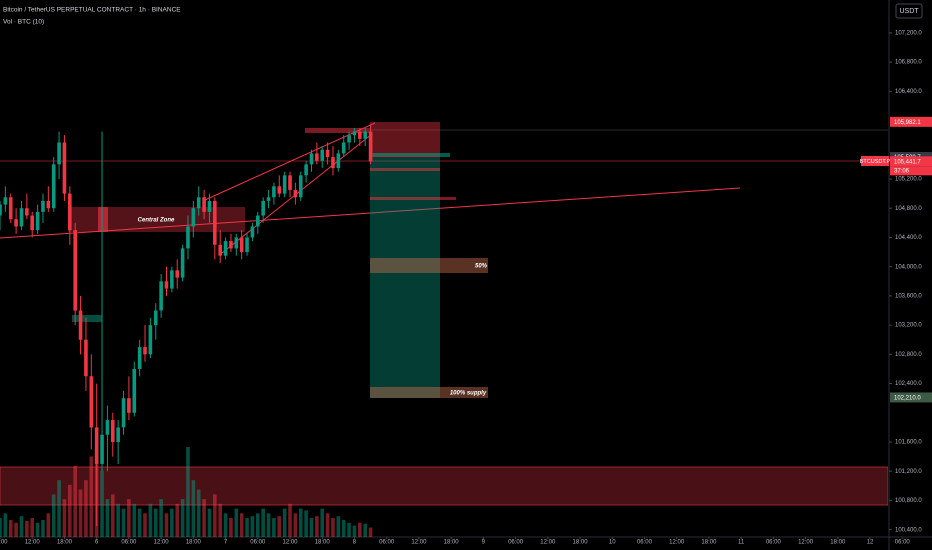  Describe the element at coordinates (907, 123) in the screenshot. I see `price-label: 105,982.1` at that location.